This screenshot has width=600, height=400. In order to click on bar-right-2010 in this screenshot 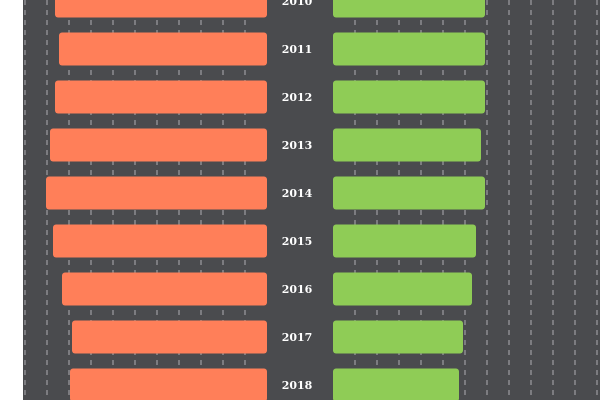, I will do `click(409, 9)`.